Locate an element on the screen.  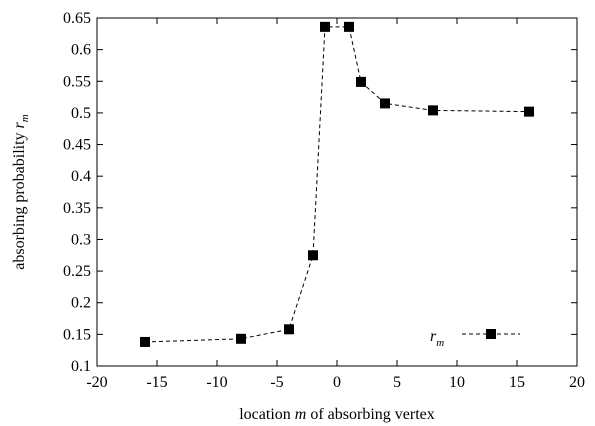
y-tick-label: 0.2 is located at coordinates (81, 303).